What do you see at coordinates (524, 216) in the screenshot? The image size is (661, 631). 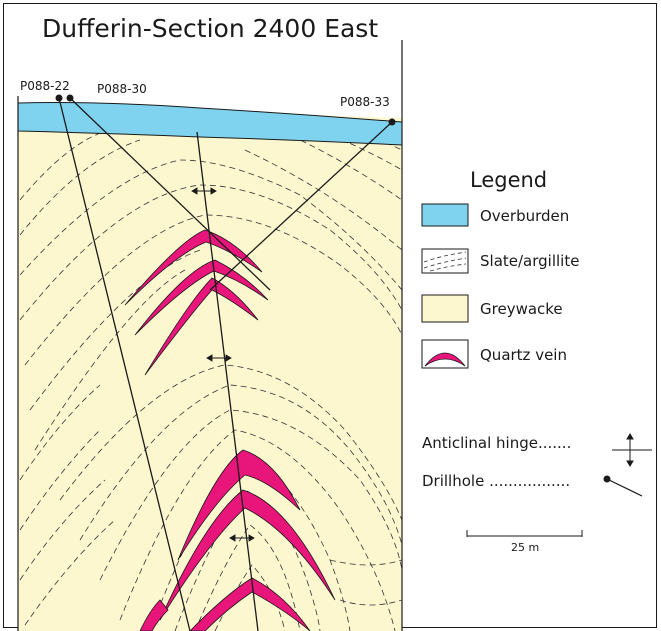 I see `legend-label-overburden: Overburden` at bounding box center [524, 216].